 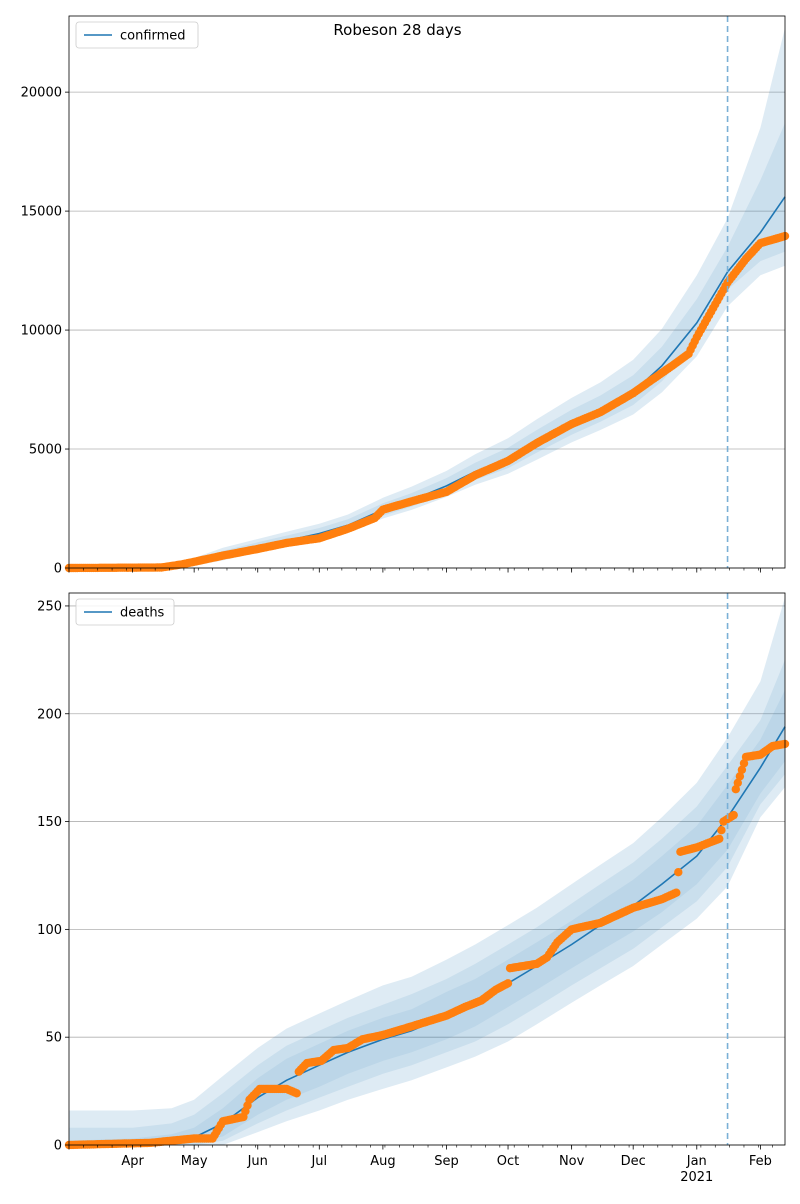 What do you see at coordinates (696, 1161) in the screenshot?
I see `x-tick-label: Jan` at bounding box center [696, 1161].